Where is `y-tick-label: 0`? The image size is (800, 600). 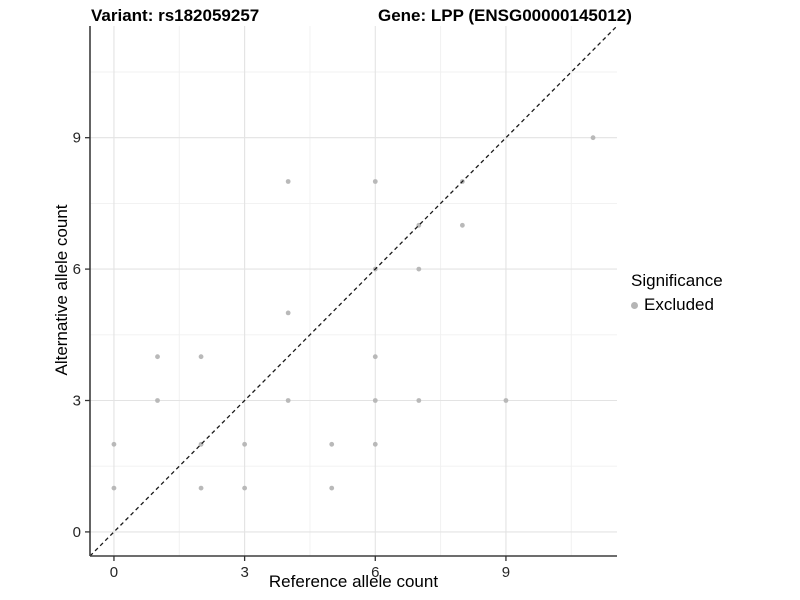
y-tick-label: 0 is located at coordinates (77, 532).